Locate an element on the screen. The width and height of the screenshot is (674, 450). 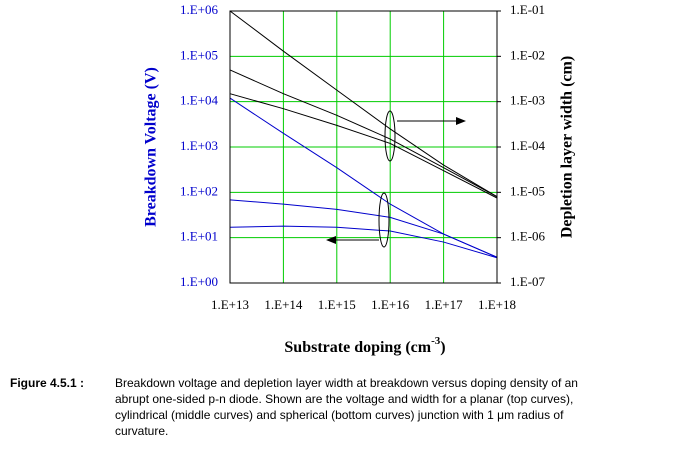
x-tick-label: 1.E+18 is located at coordinates (497, 304).